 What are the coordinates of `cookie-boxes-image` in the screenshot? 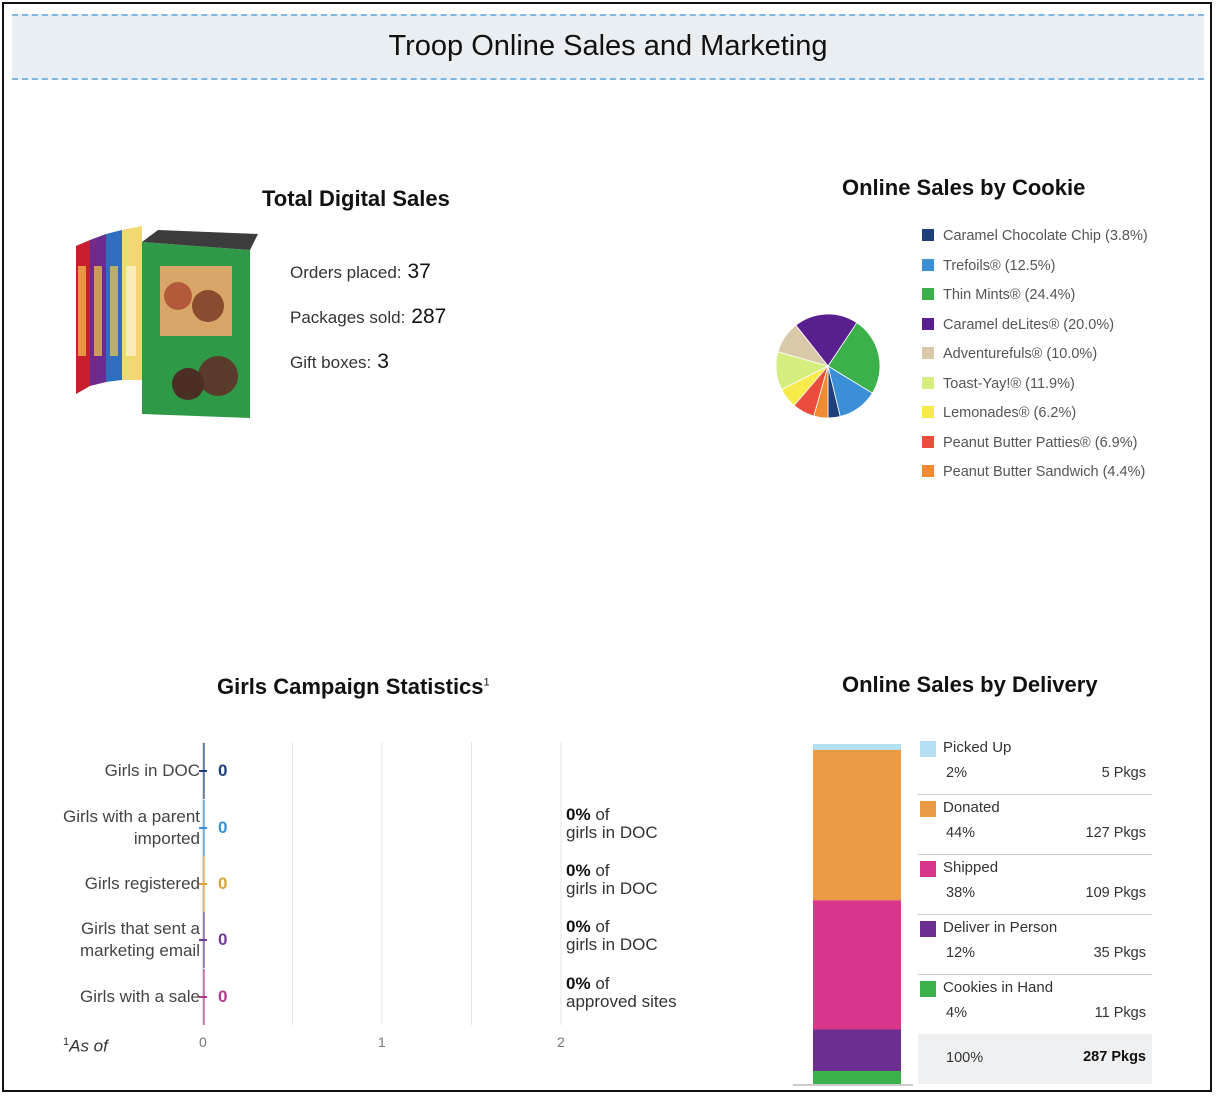 It's located at (167, 322).